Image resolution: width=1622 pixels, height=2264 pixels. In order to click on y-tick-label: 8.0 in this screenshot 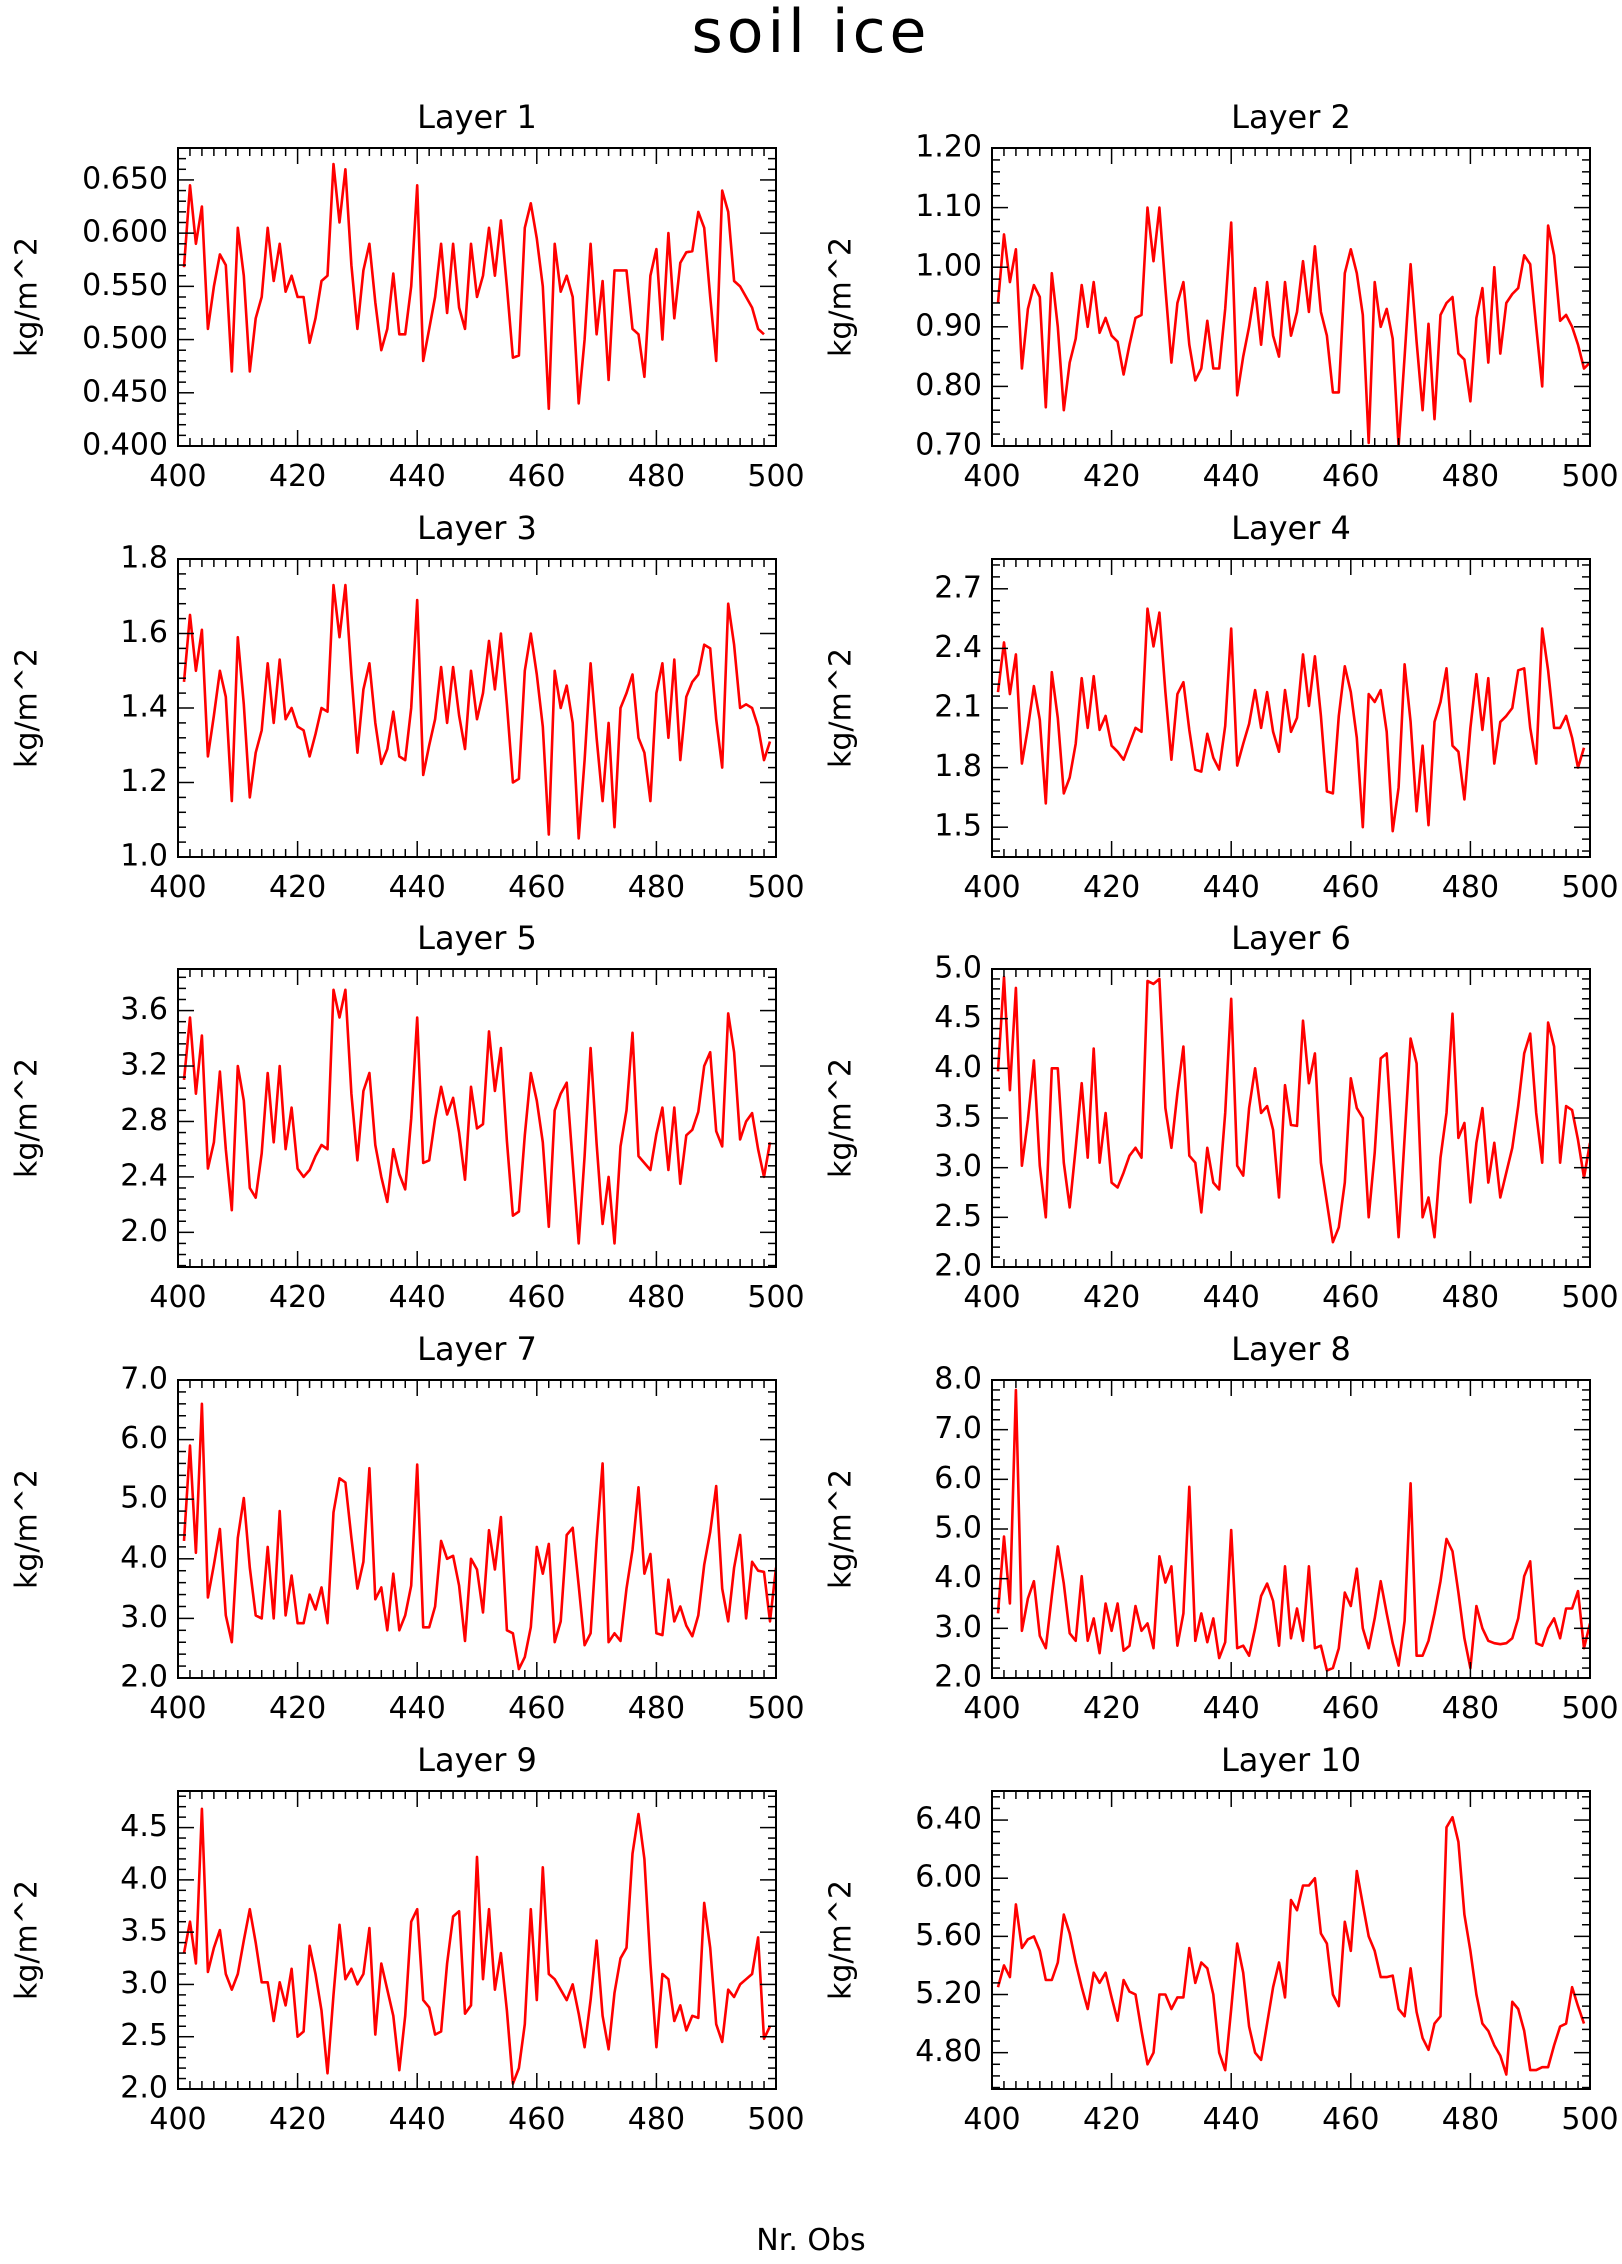, I will do `click(958, 1379)`.